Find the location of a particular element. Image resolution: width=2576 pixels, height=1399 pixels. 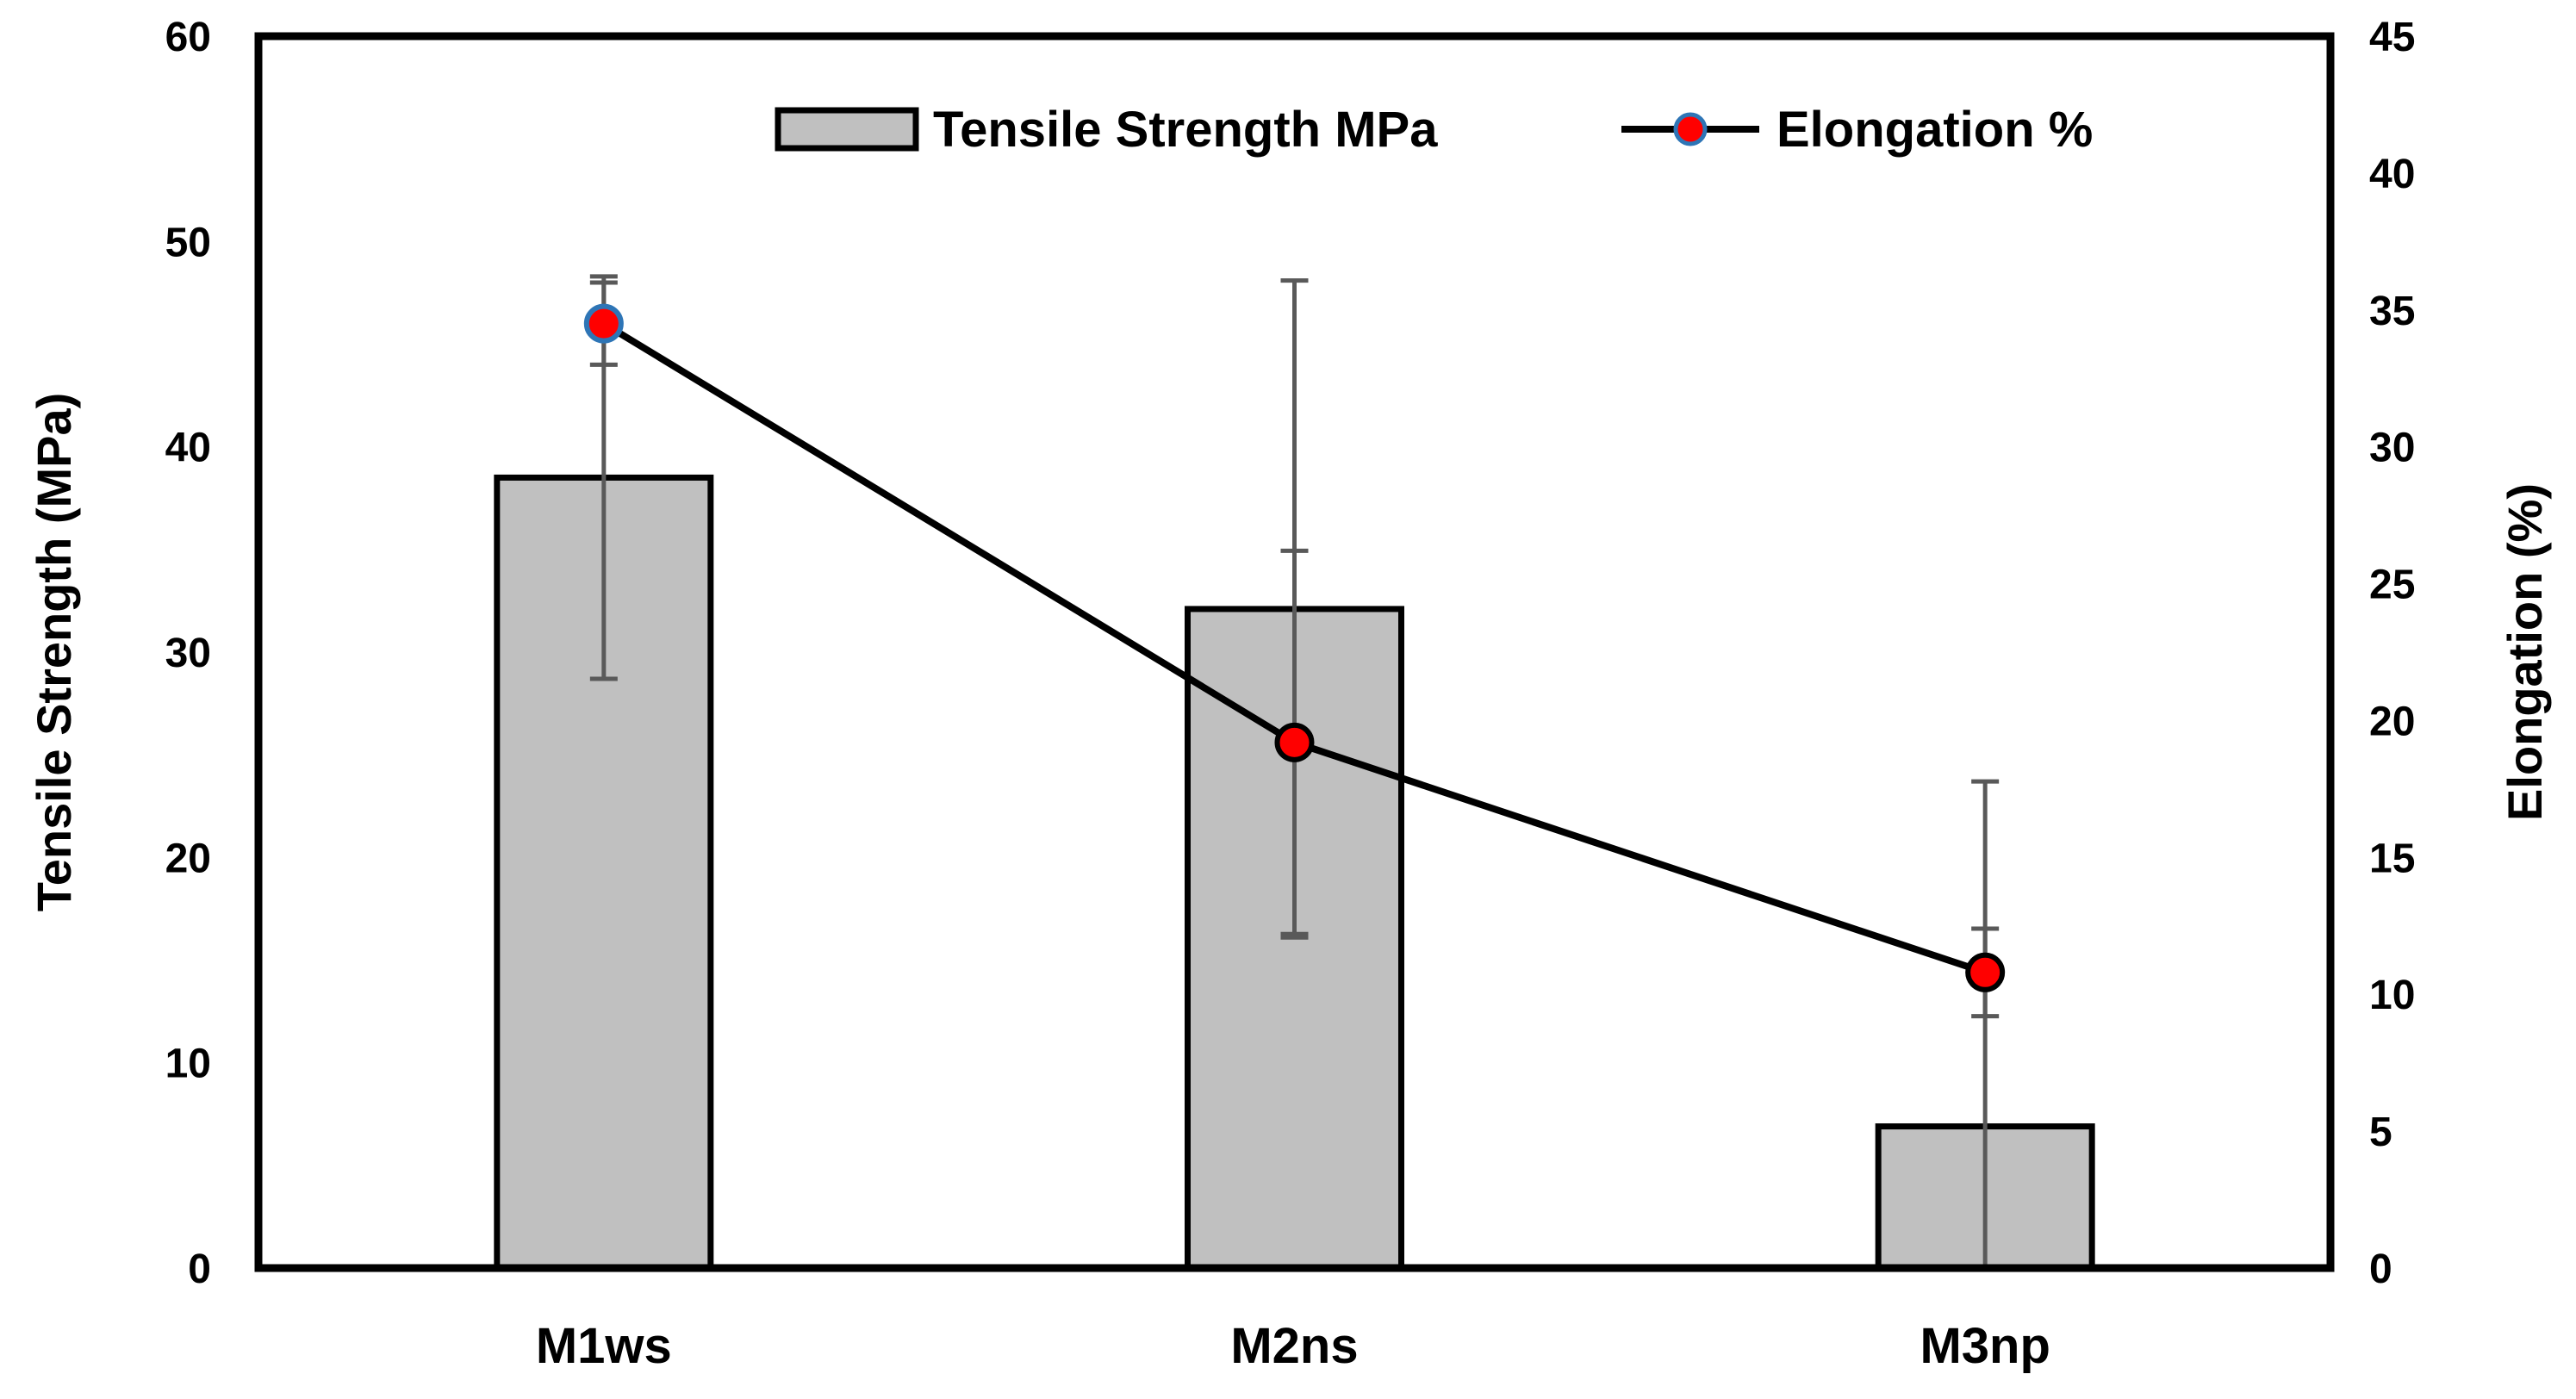

legend-line-label: Elongation % is located at coordinates (1935, 130).